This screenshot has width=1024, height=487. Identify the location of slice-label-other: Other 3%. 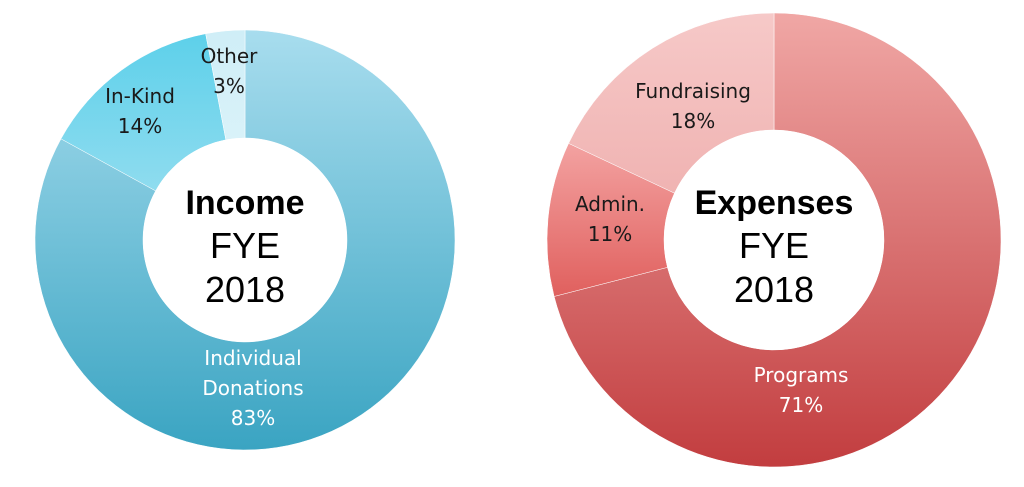
(230, 71).